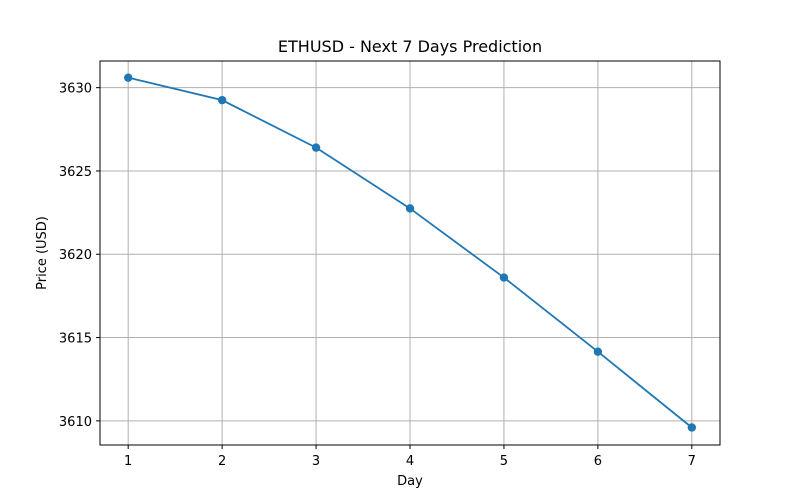  Describe the element at coordinates (410, 481) in the screenshot. I see `x-axis-label: Day` at that location.